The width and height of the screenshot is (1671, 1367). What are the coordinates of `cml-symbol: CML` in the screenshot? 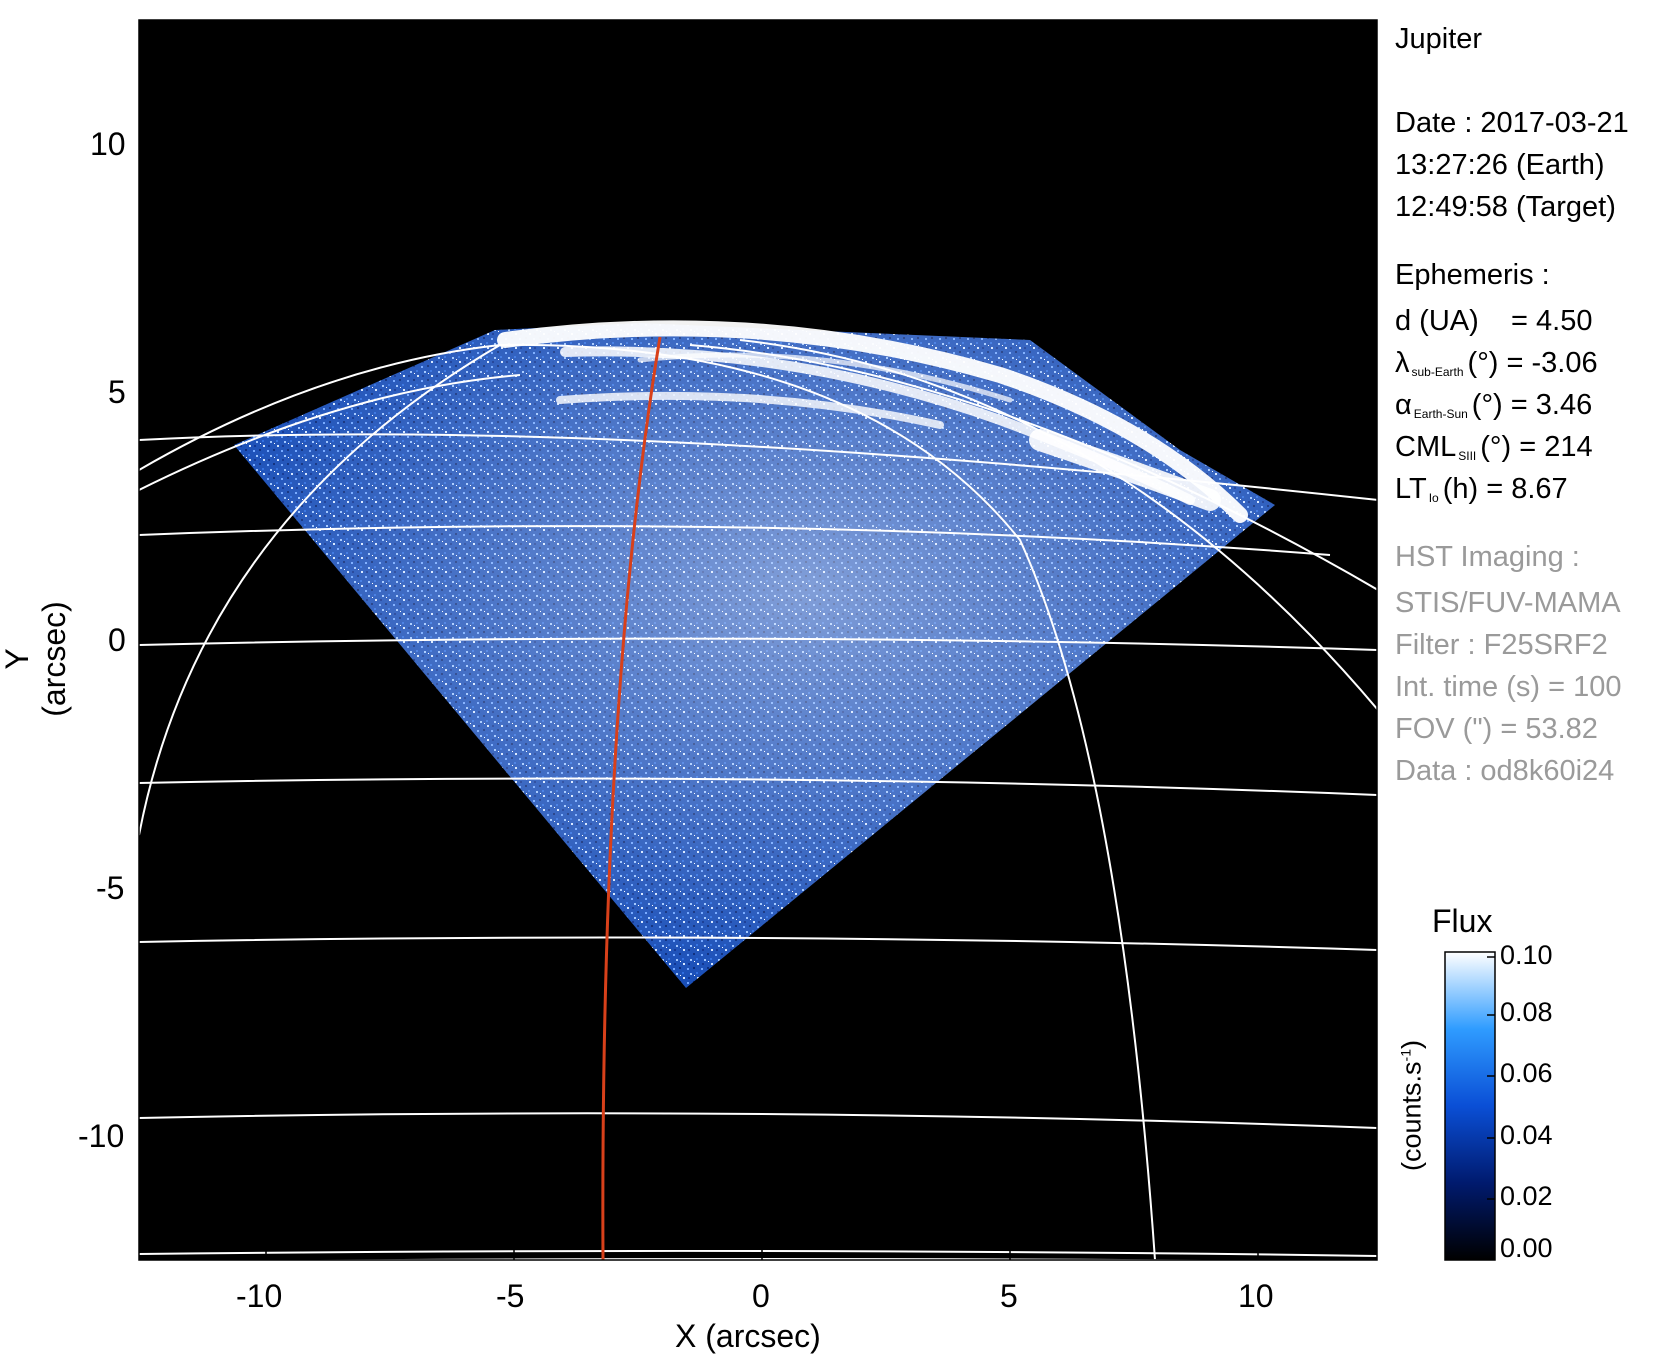 It's located at (1426, 447).